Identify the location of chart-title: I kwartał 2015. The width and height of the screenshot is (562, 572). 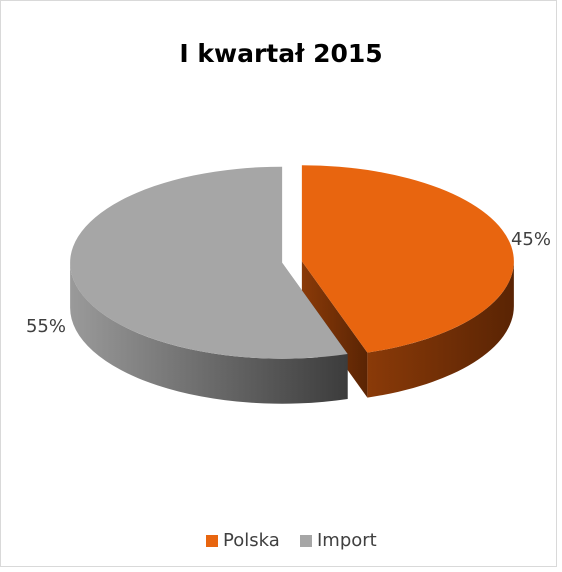
(280, 53).